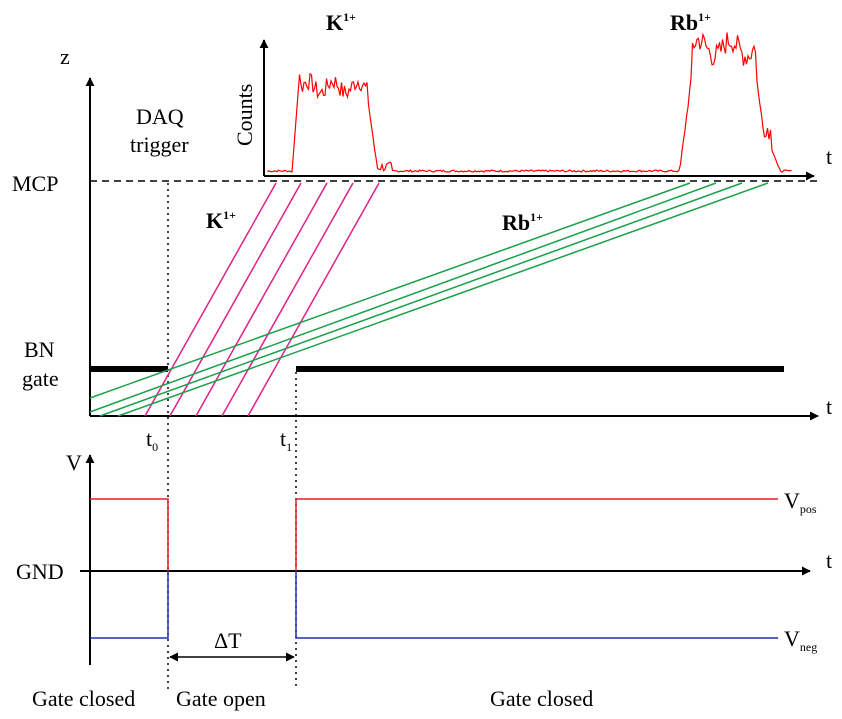 This screenshot has width=842, height=719. I want to click on rb-ion-label: Rb1+, so click(522, 222).